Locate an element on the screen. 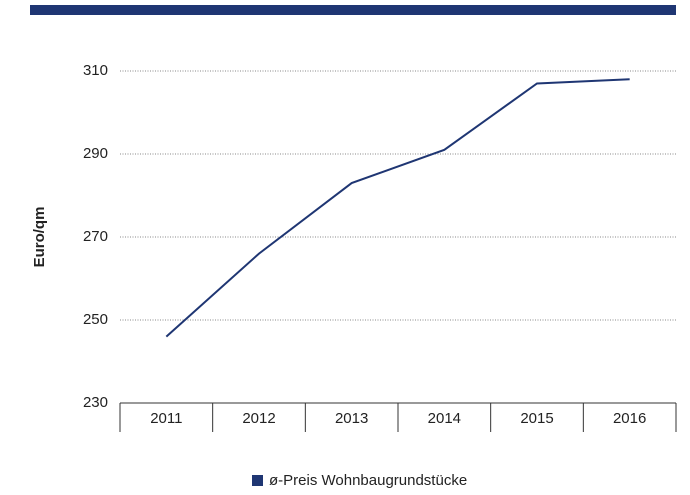  x-tick-label: 2016 is located at coordinates (629, 418).